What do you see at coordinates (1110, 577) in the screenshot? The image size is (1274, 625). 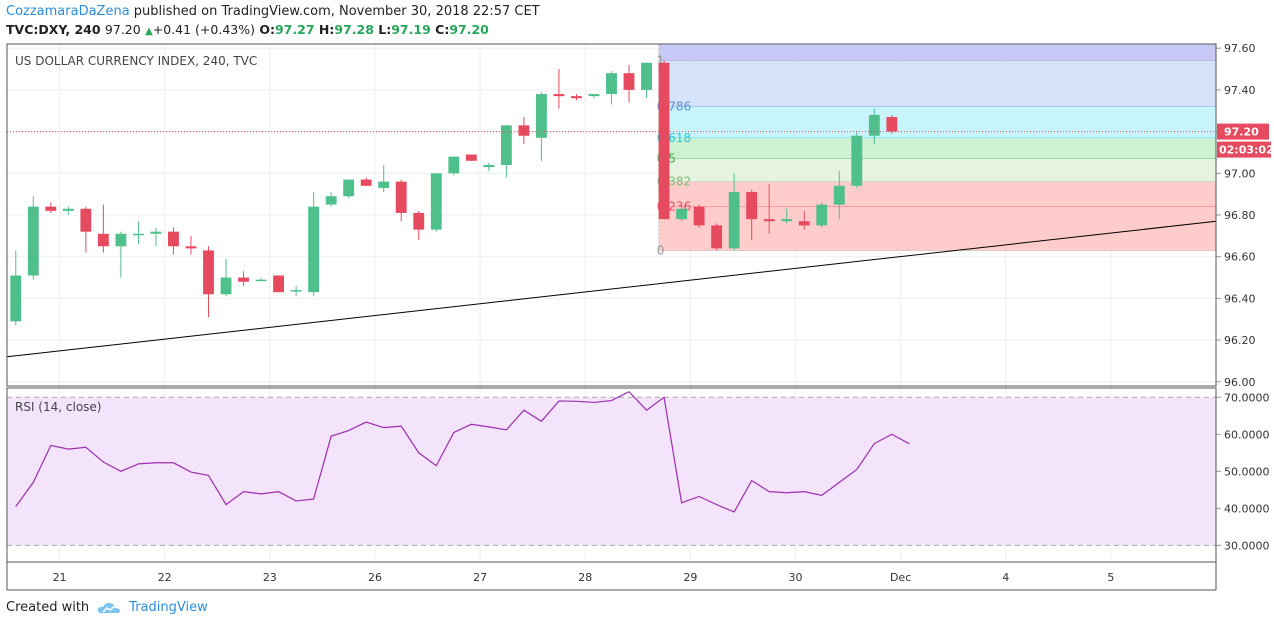 I see `x-tick-label: 5` at bounding box center [1110, 577].